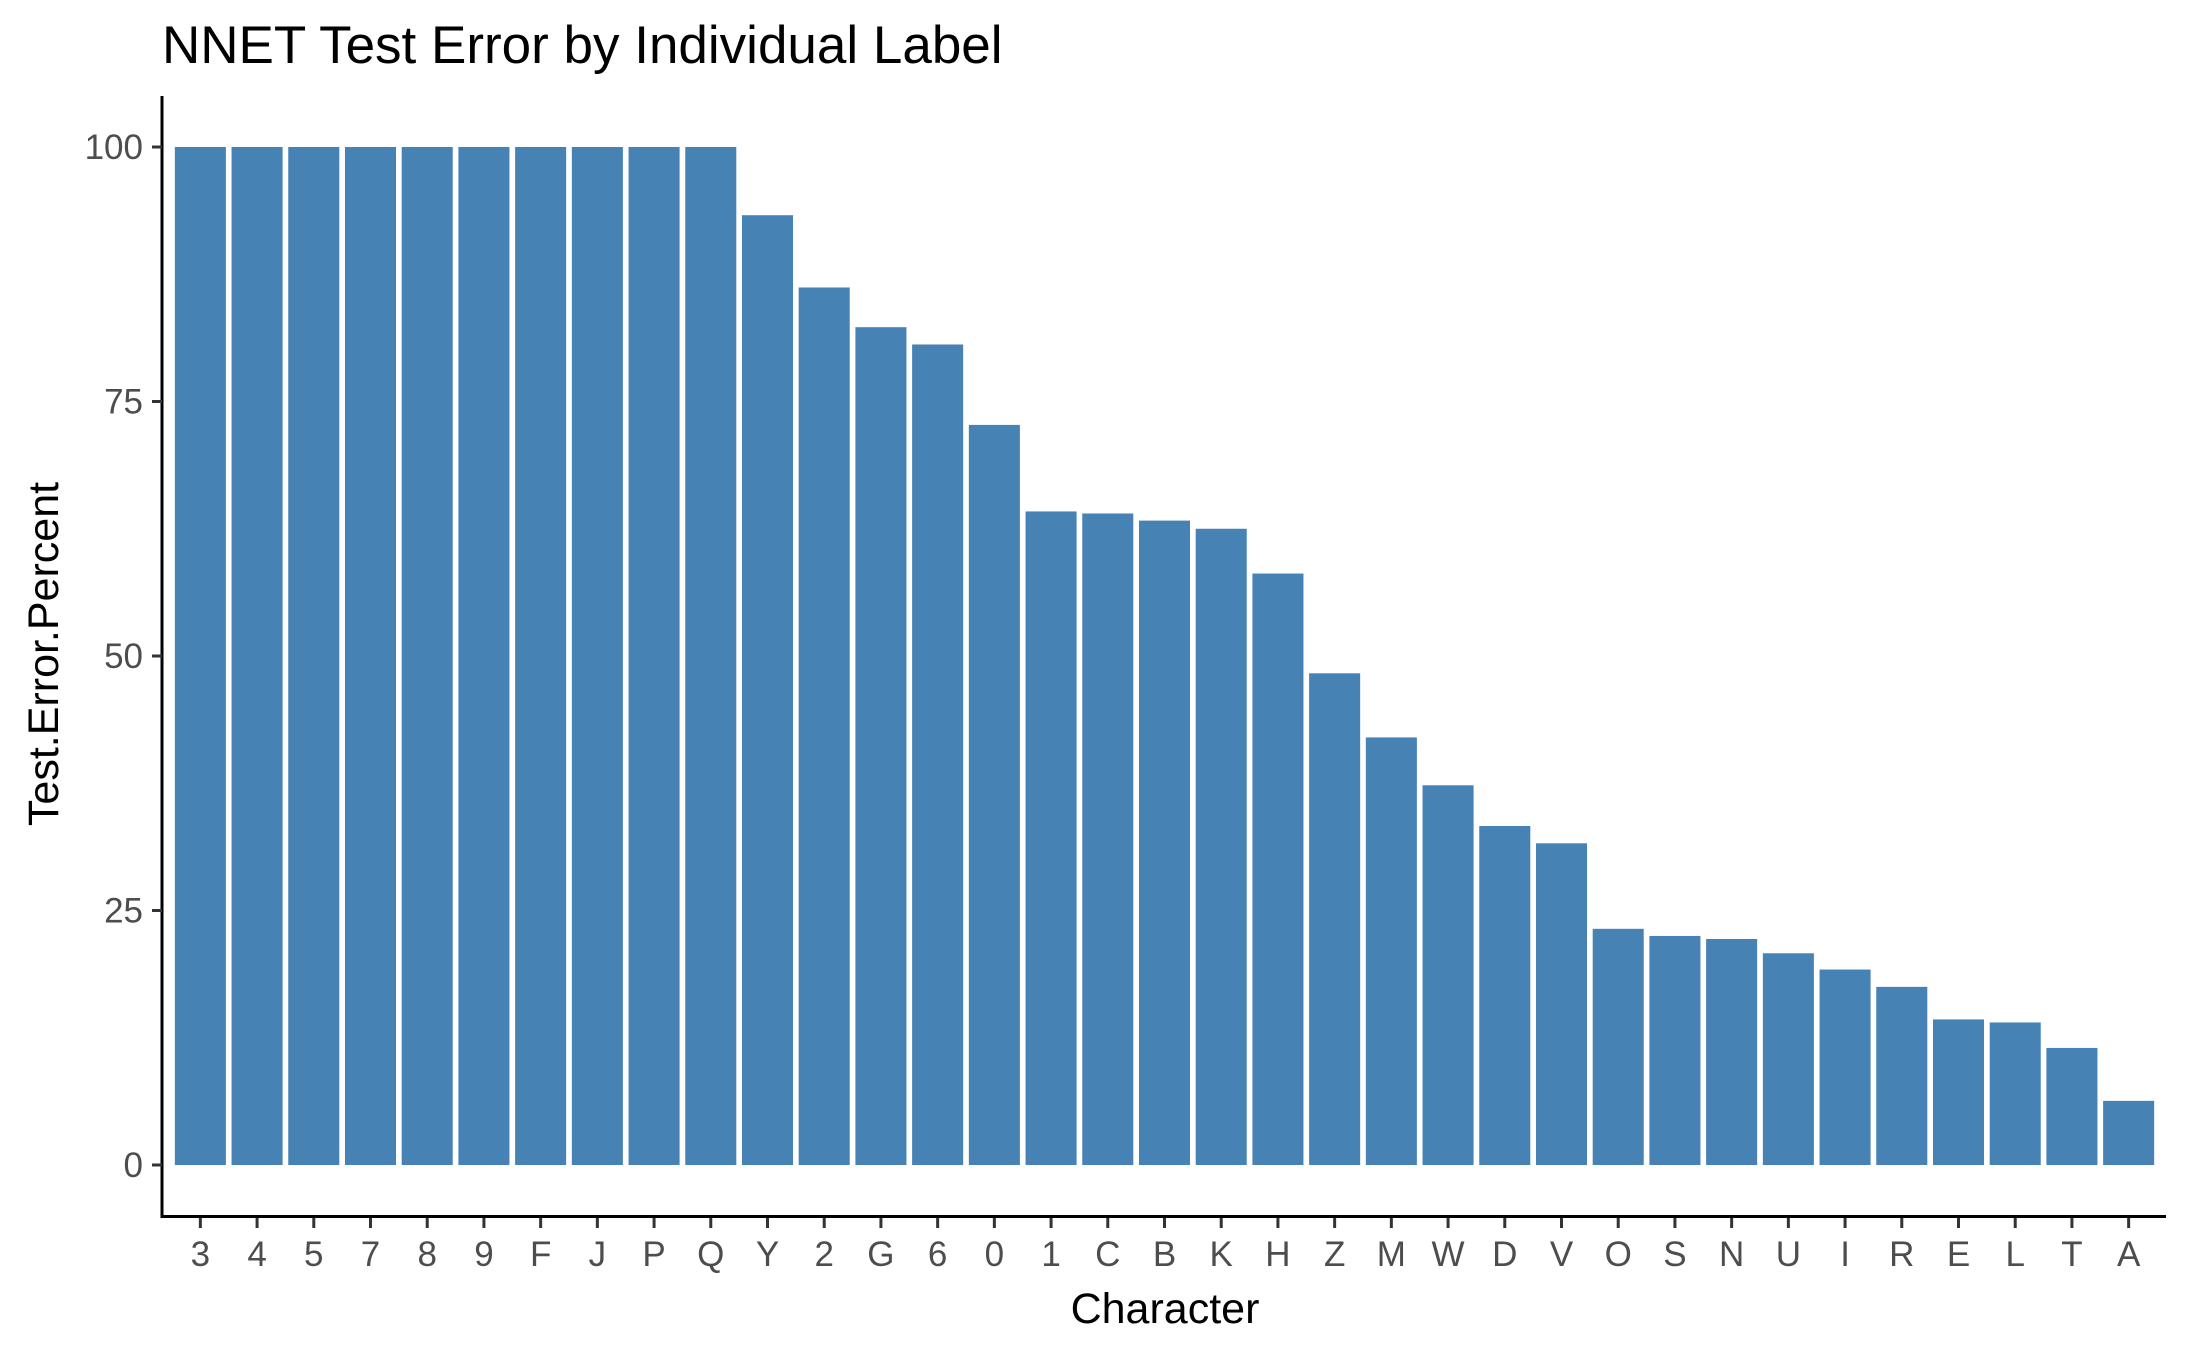 This screenshot has height=1350, width=2187. I want to click on bar-A, so click(2129, 1132).